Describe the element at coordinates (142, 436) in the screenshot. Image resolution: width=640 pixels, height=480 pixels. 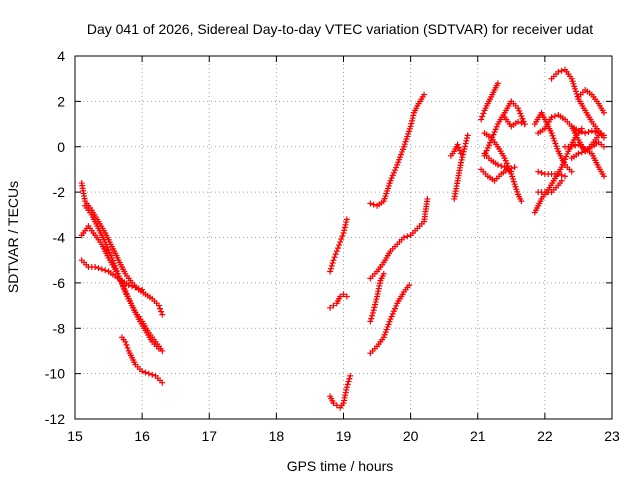
I see `x-tick-label: 16` at that location.